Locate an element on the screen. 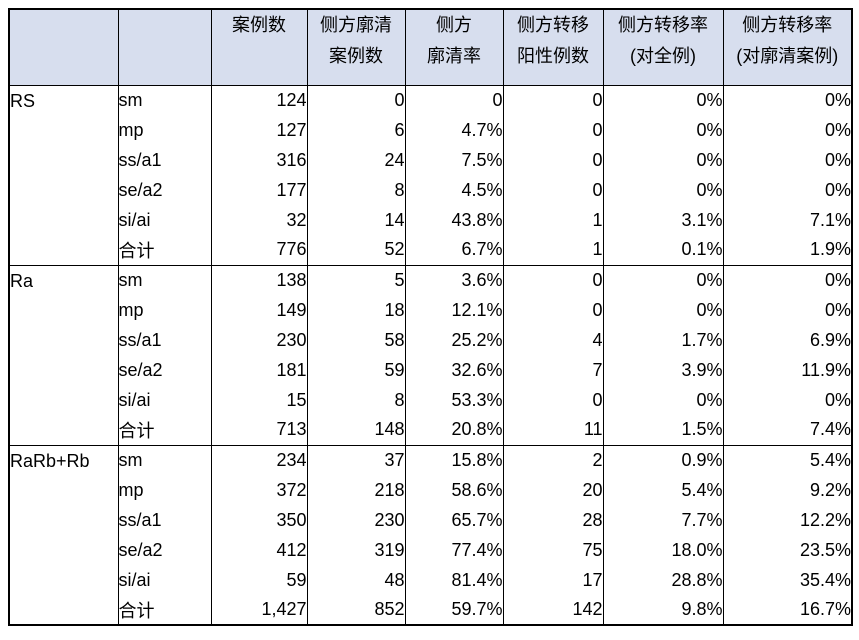  cell-lateral_clearance_case_count: 52 is located at coordinates (356, 250).